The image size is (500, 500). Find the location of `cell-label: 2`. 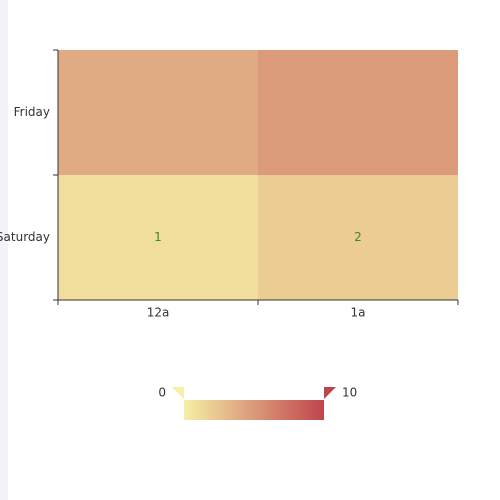

cell-label: 2 is located at coordinates (358, 237).